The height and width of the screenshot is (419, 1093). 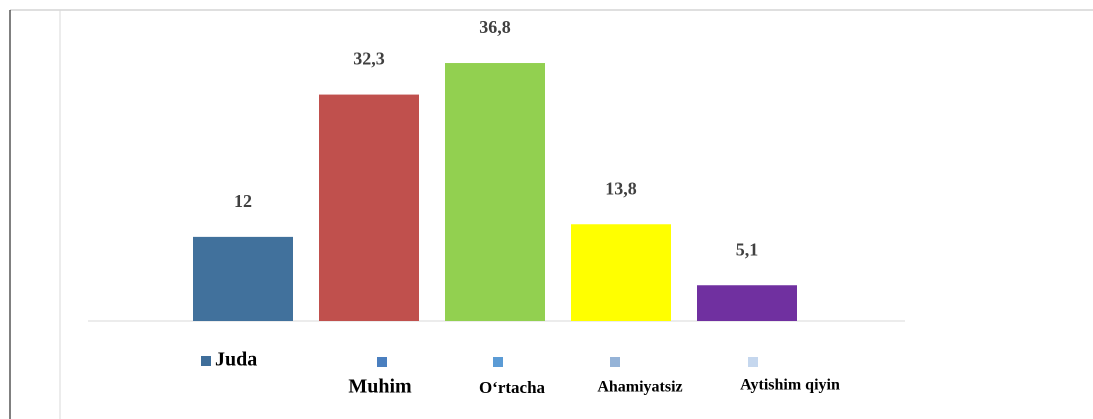 I want to click on value-label: 36,8, so click(x=495, y=27).